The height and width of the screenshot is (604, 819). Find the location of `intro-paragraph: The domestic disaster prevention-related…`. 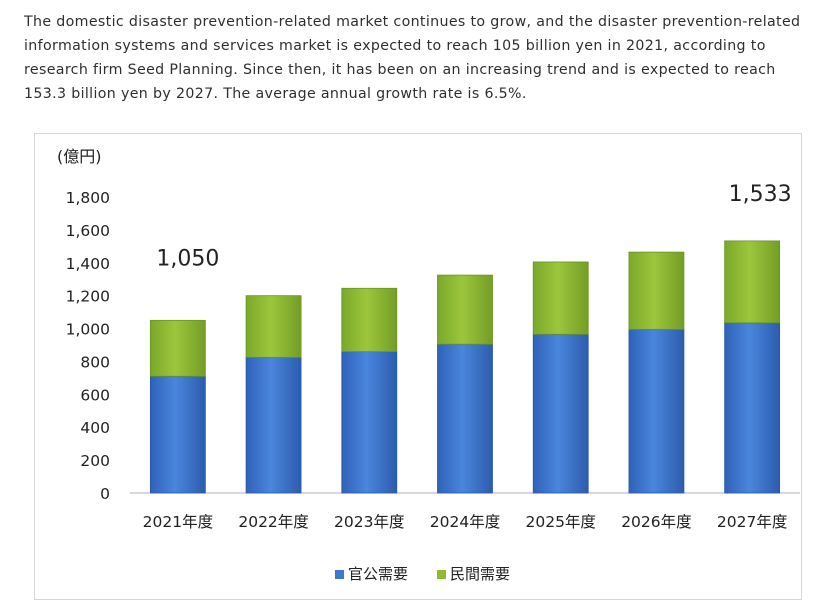

intro-paragraph: The domestic disaster prevention-related… is located at coordinates (412, 58).